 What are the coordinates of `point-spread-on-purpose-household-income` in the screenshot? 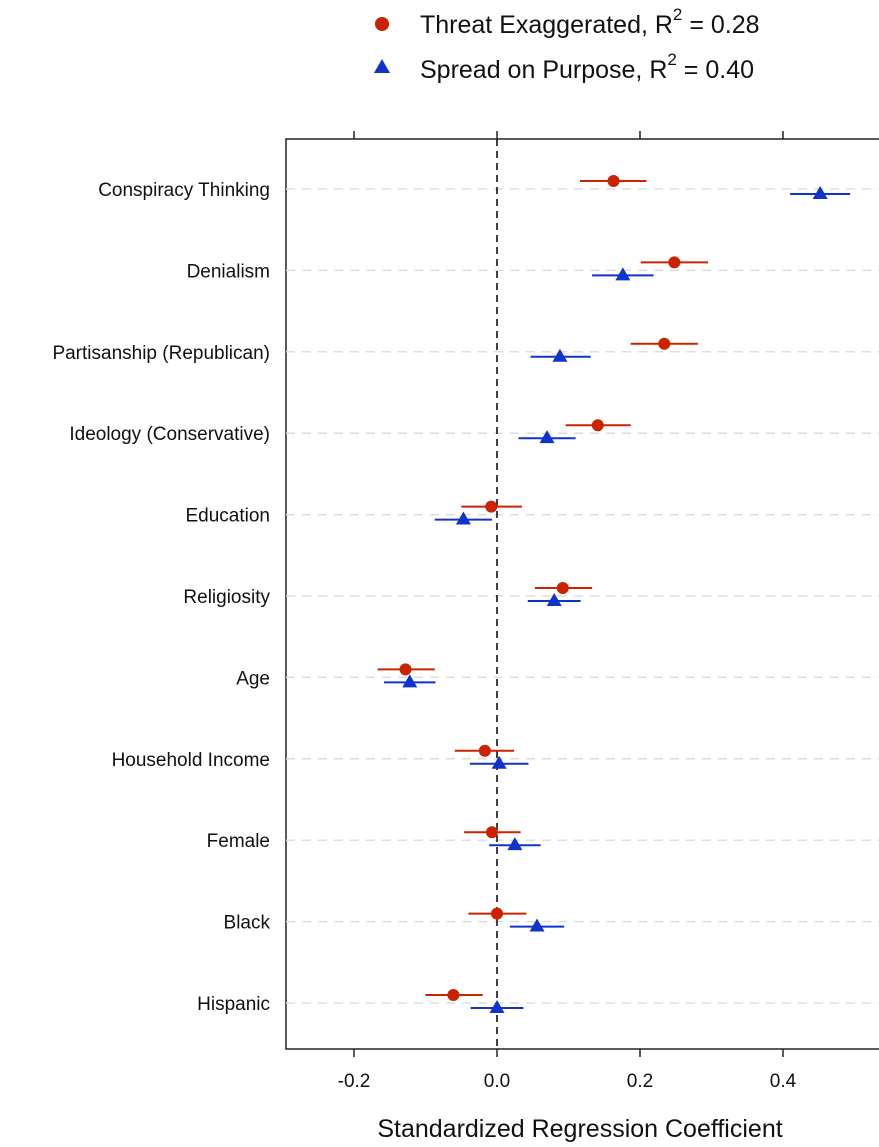 It's located at (499, 762).